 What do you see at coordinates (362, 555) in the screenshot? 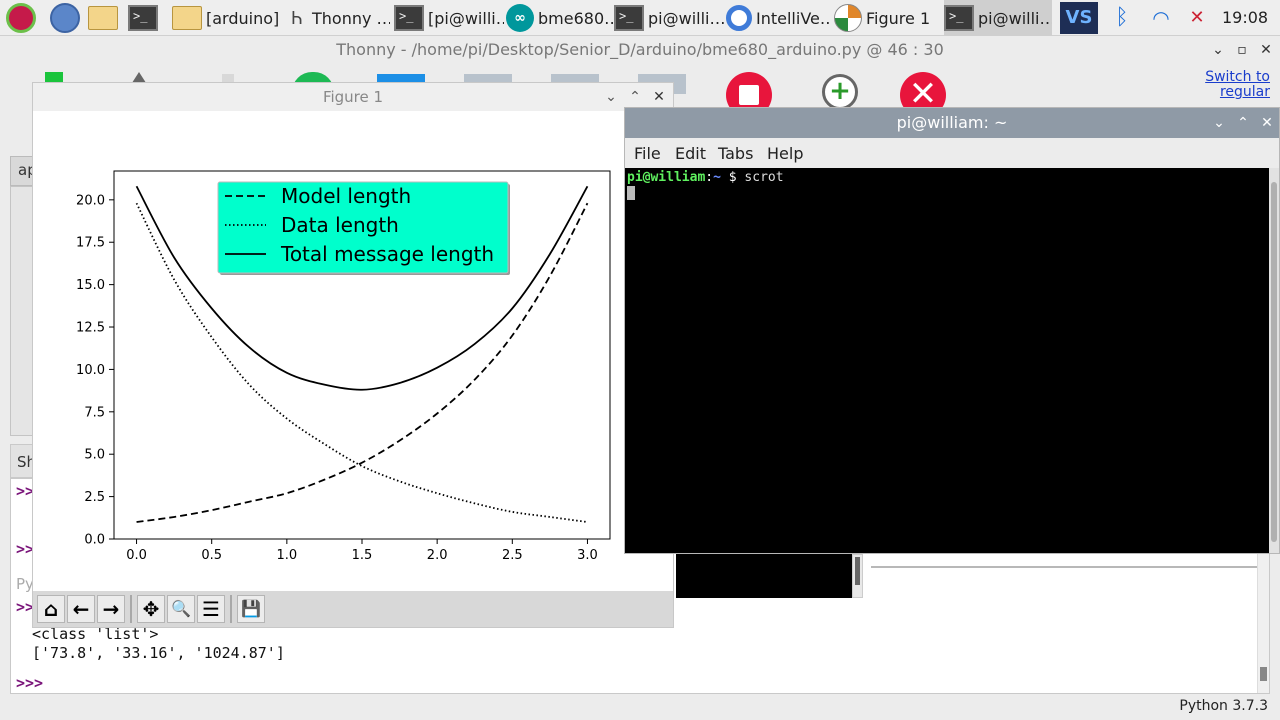
I see `x-tick-label: 1.5` at bounding box center [362, 555].